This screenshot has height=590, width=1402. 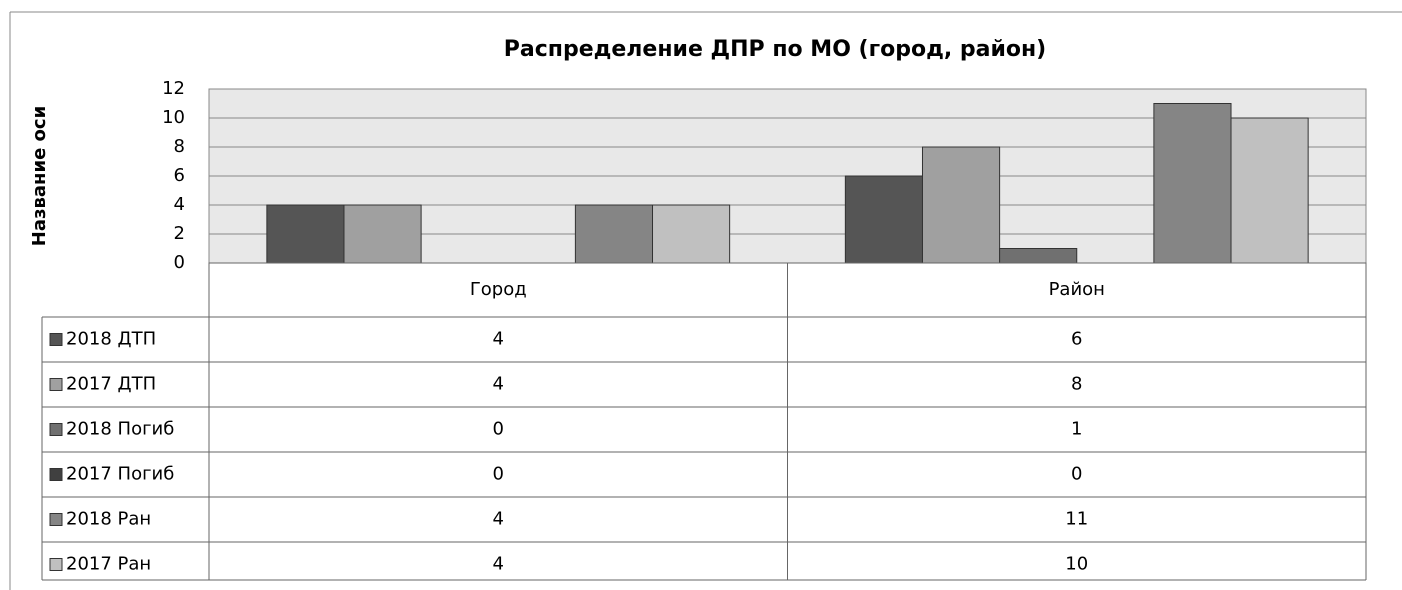 I want to click on table-value: 10, so click(x=1076, y=564).